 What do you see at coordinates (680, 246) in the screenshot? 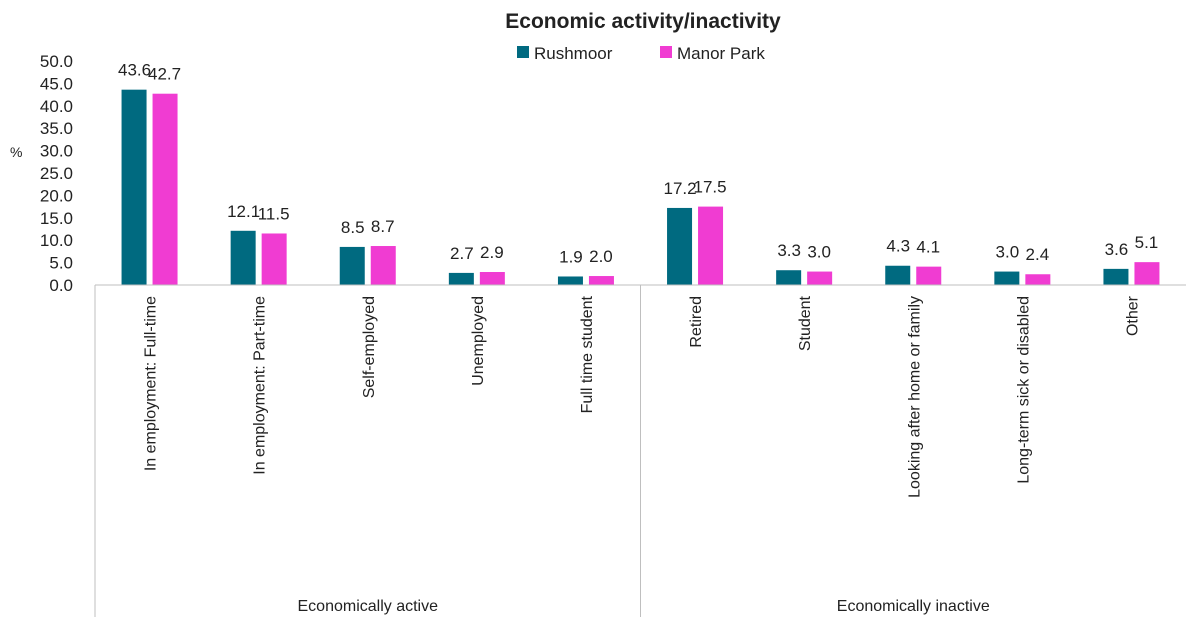
I see `bar-rushmoor-retired` at bounding box center [680, 246].